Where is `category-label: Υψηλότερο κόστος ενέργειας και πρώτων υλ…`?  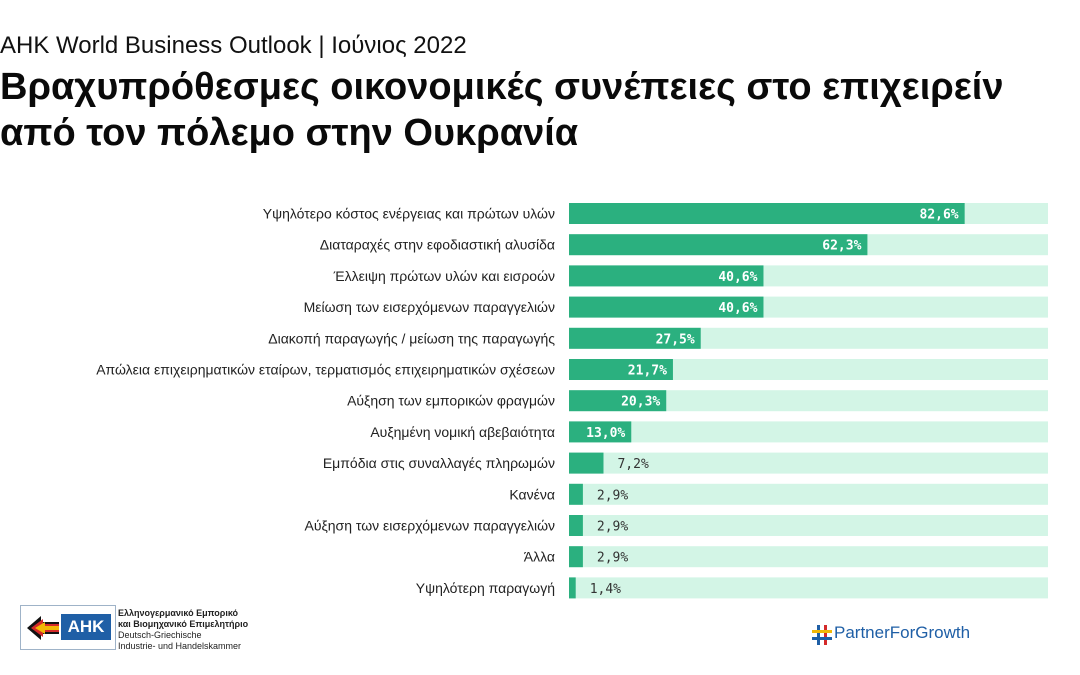
category-label: Υψηλότερο κόστος ενέργειας και πρώτων υλ… is located at coordinates (409, 214).